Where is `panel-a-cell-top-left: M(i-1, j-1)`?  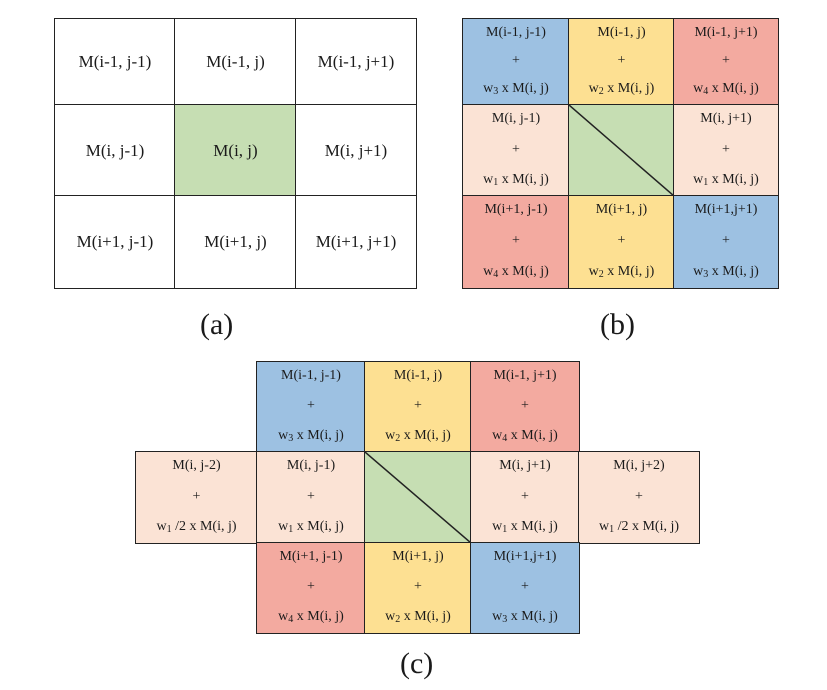
panel-a-cell-top-left: M(i-1, j-1) is located at coordinates (115, 62).